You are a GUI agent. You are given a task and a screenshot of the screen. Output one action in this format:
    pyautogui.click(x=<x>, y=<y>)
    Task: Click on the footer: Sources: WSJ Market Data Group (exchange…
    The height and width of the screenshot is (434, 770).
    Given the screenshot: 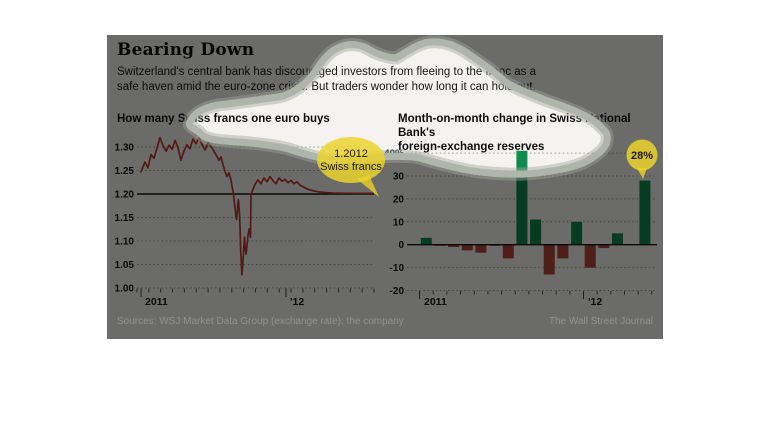 What is the action you would take?
    pyautogui.click(x=385, y=324)
    